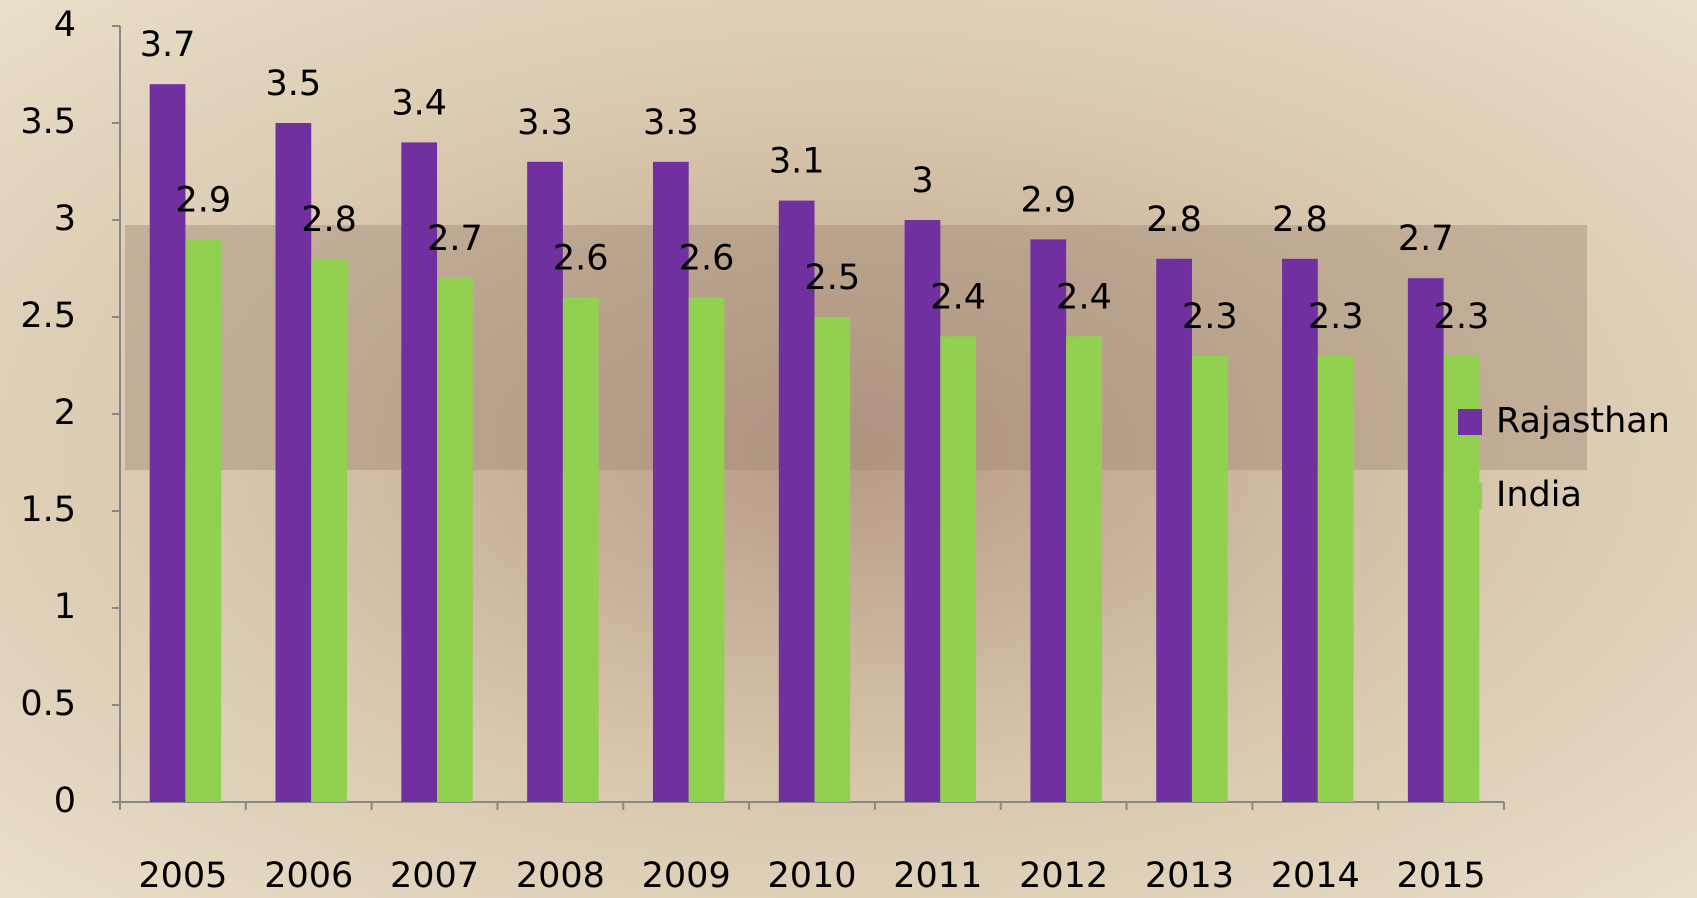  I want to click on y-tick-label: 0, so click(65, 801).